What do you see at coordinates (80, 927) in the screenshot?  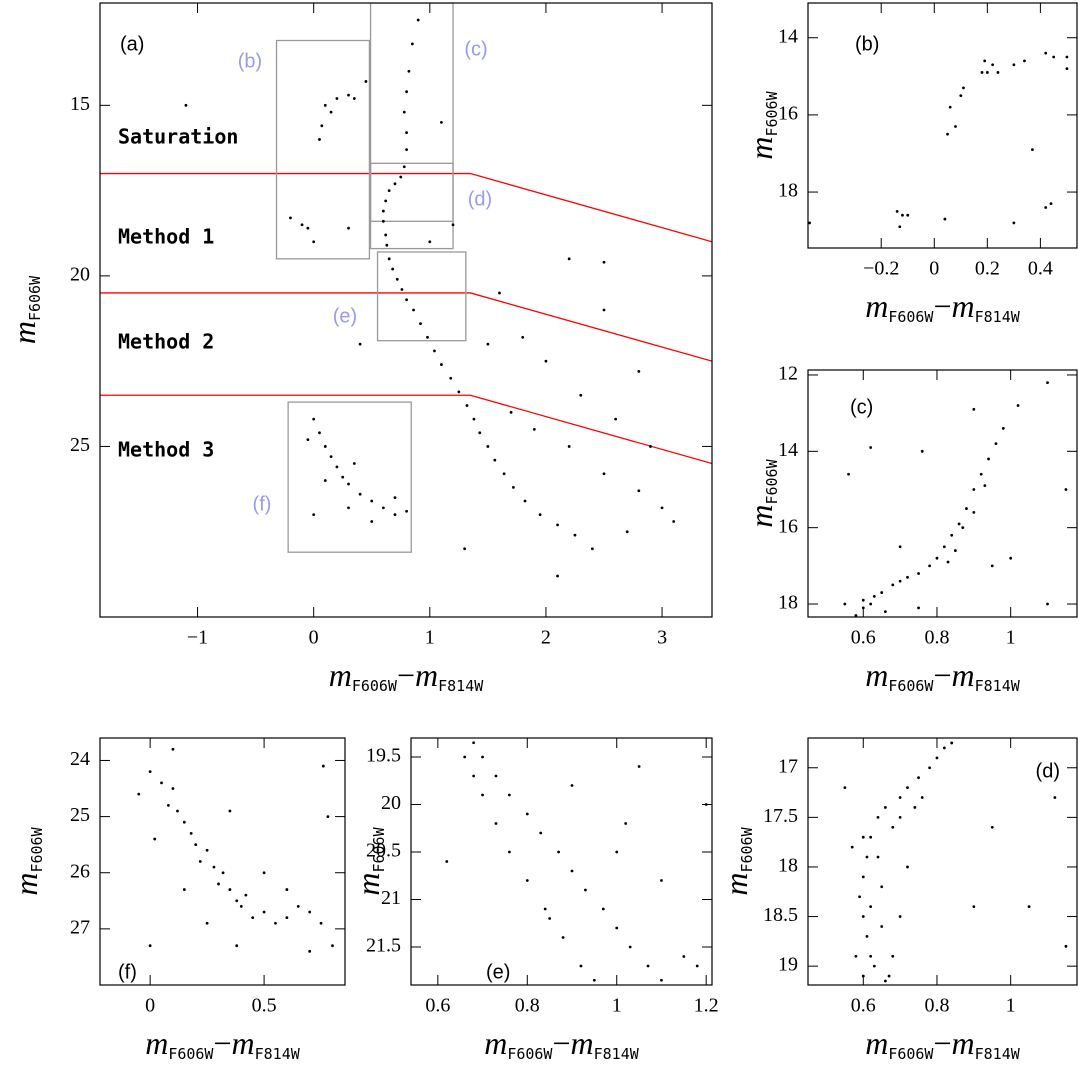 I see `y-tick-label: 27` at bounding box center [80, 927].